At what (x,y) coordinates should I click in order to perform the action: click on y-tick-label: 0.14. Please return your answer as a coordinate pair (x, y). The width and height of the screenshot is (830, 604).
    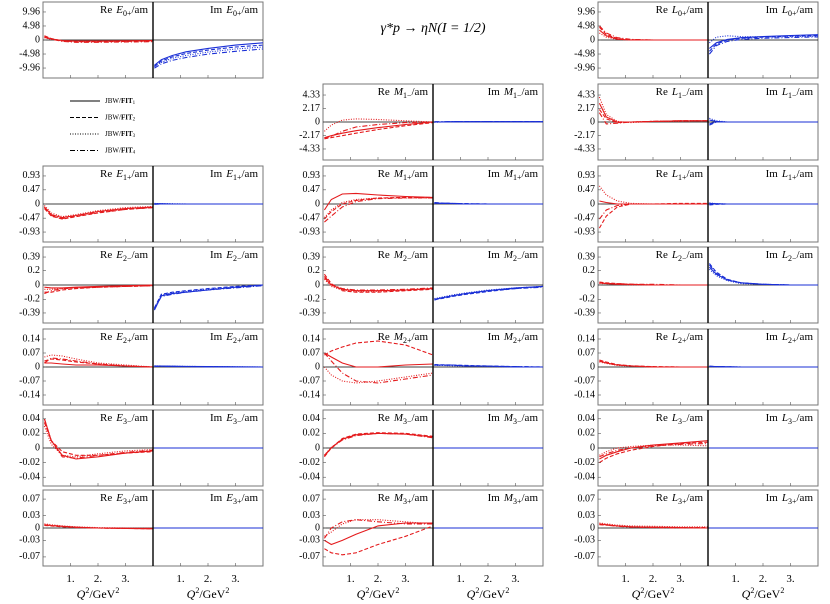
    Looking at the image, I should click on (312, 338).